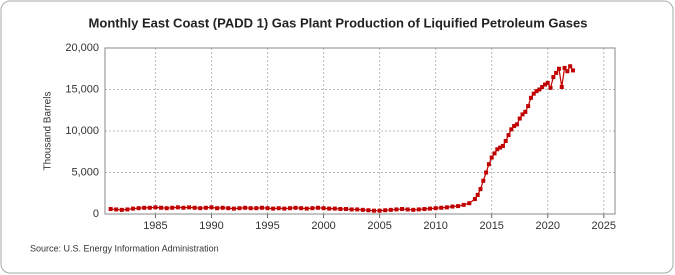 The image size is (675, 275). I want to click on y-tick-label: 20,000, so click(82, 48).